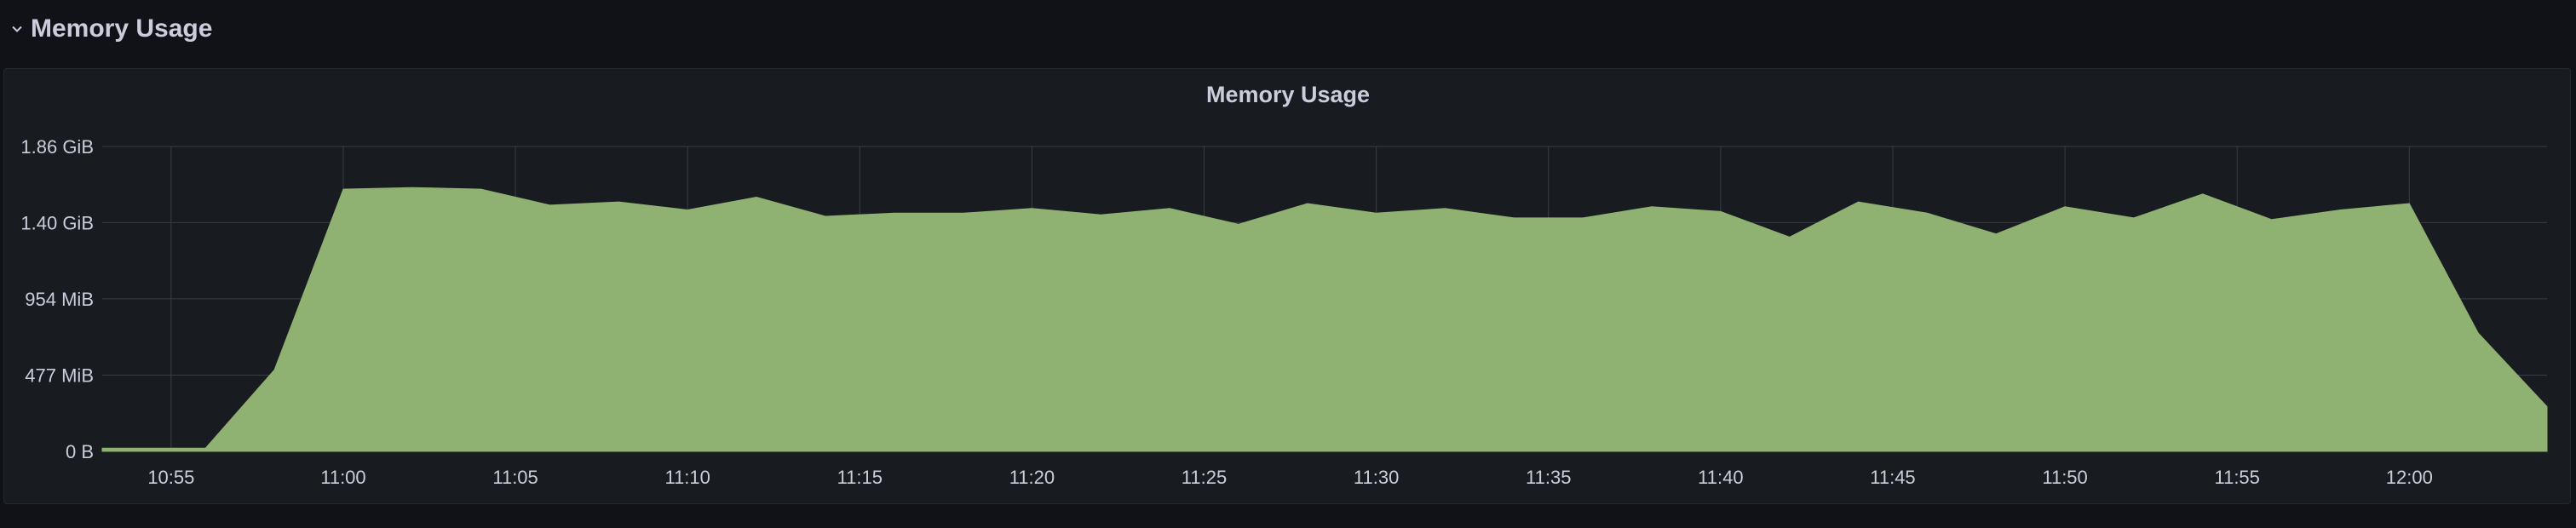  I want to click on x-tick-label: 11:55, so click(2236, 477).